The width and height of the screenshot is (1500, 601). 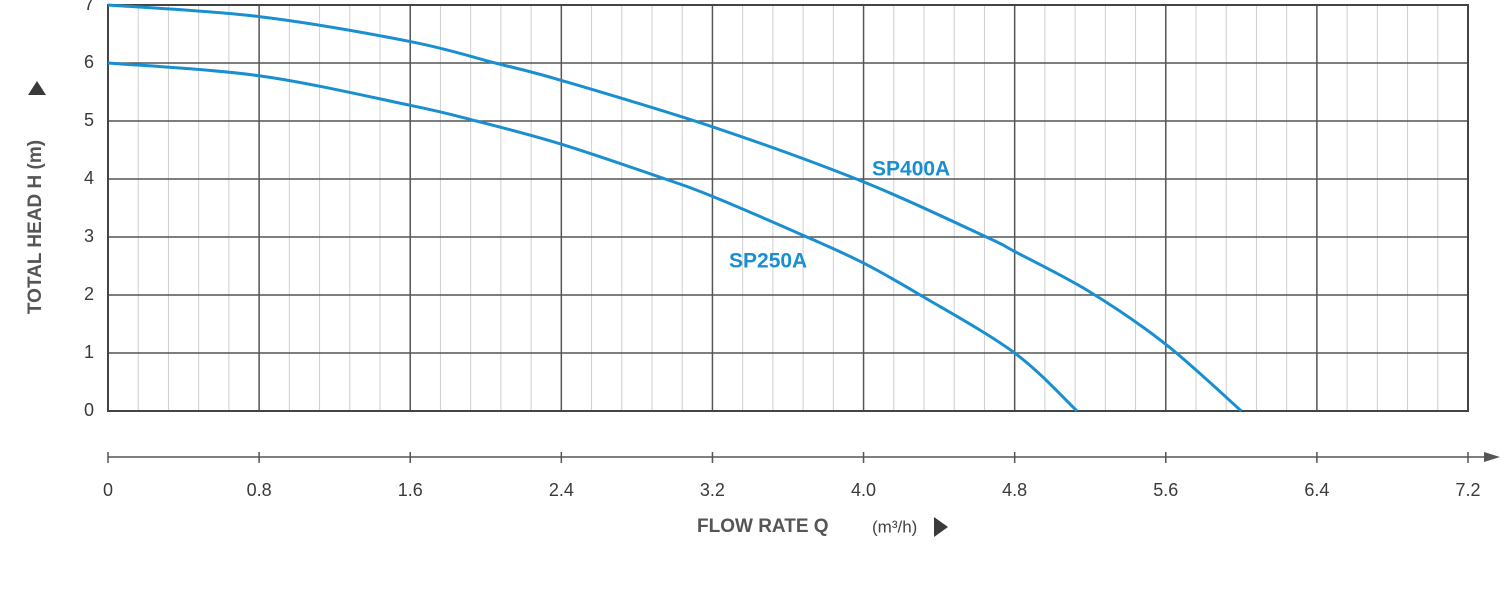 What do you see at coordinates (89, 410) in the screenshot?
I see `y-tick-label: 0` at bounding box center [89, 410].